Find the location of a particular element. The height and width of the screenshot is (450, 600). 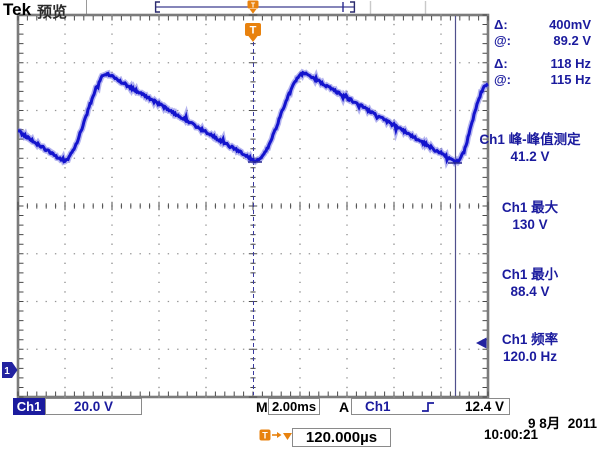

svg-text: 1 is located at coordinates (7, 371).